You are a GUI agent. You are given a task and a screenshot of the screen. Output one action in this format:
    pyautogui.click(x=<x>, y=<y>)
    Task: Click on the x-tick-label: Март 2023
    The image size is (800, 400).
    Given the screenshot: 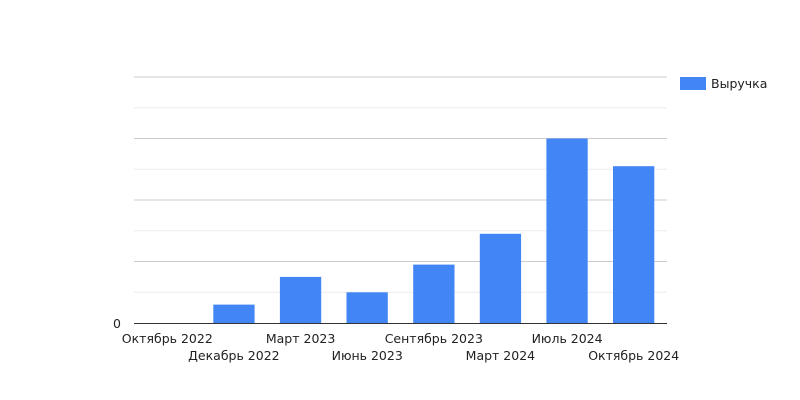 What is the action you would take?
    pyautogui.click(x=300, y=338)
    